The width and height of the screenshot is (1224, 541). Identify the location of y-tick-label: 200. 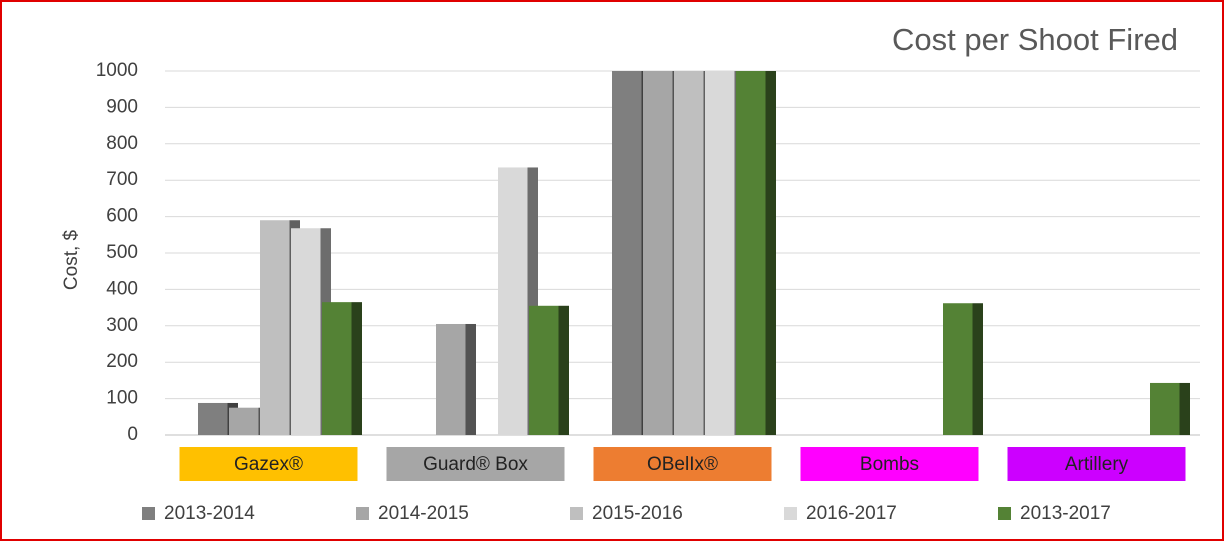
(122, 361).